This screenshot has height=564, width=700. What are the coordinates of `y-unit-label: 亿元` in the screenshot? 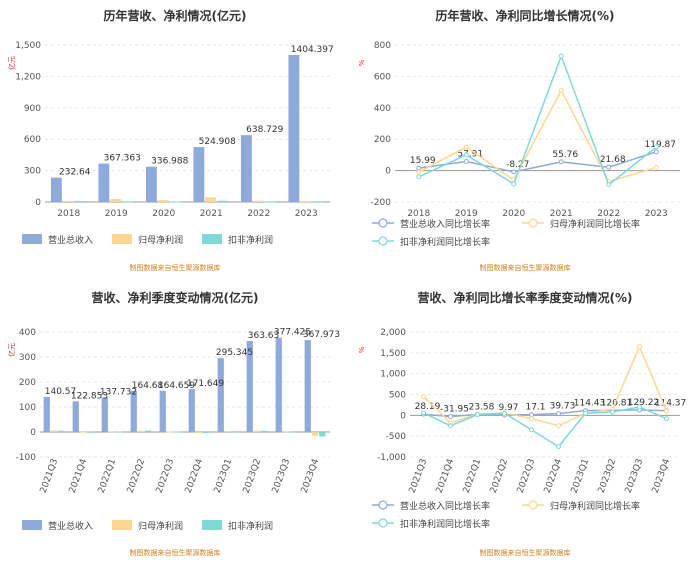 It's located at (11, 63).